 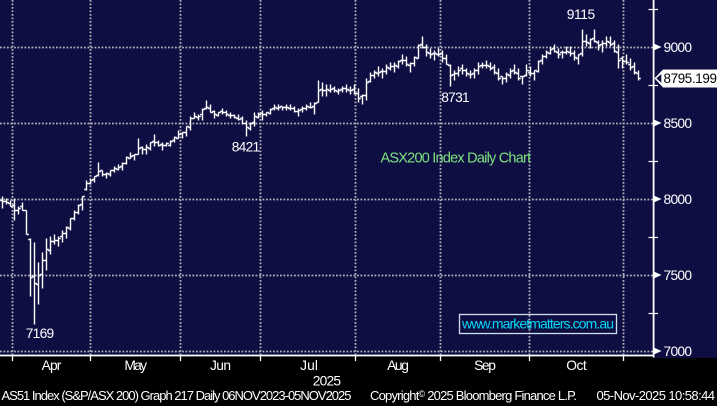 What do you see at coordinates (398, 365) in the screenshot?
I see `svg-text: Aug` at bounding box center [398, 365].